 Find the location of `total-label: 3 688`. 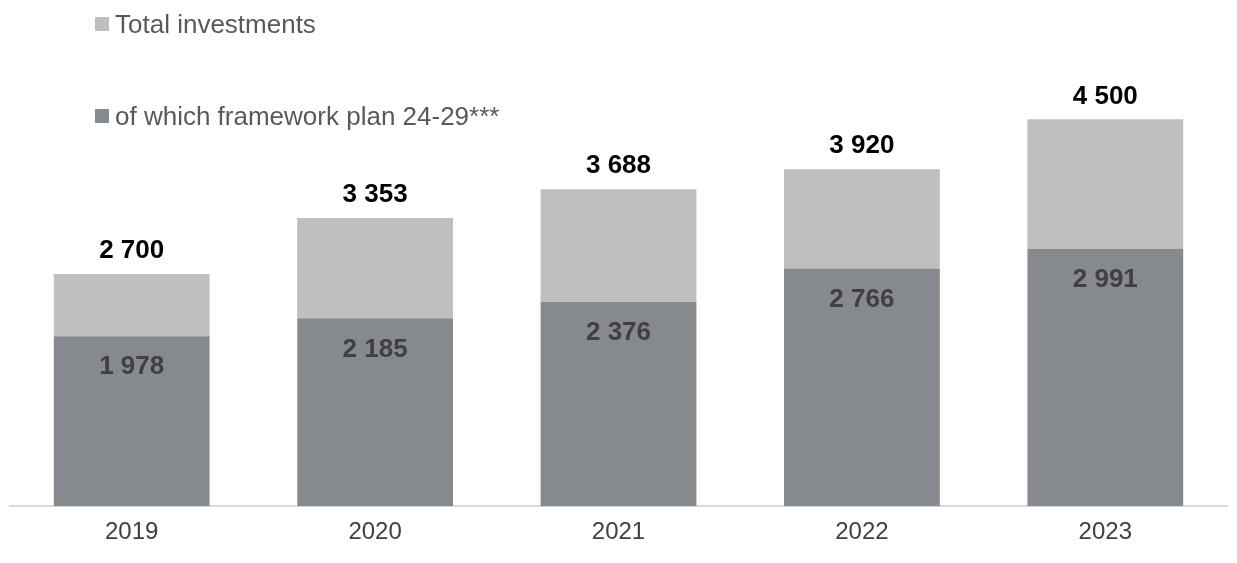

total-label: 3 688 is located at coordinates (618, 164).